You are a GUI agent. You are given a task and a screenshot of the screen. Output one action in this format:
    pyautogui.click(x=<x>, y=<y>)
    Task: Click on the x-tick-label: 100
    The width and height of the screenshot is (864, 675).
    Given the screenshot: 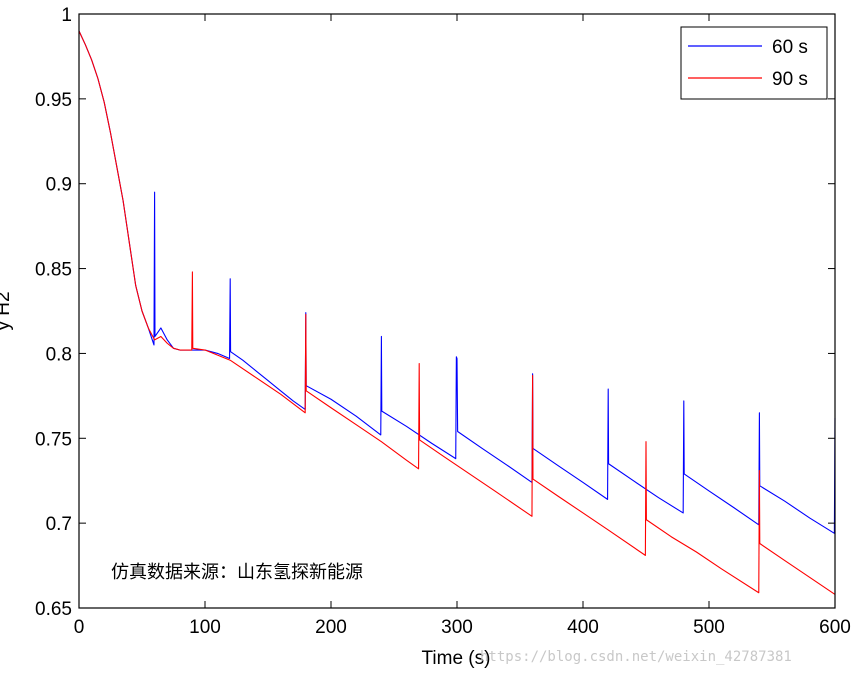 What is the action you would take?
    pyautogui.click(x=205, y=627)
    